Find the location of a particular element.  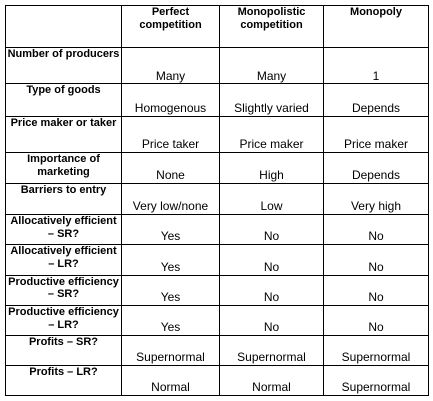

row-label: Importance of marketing is located at coordinates (63, 168).